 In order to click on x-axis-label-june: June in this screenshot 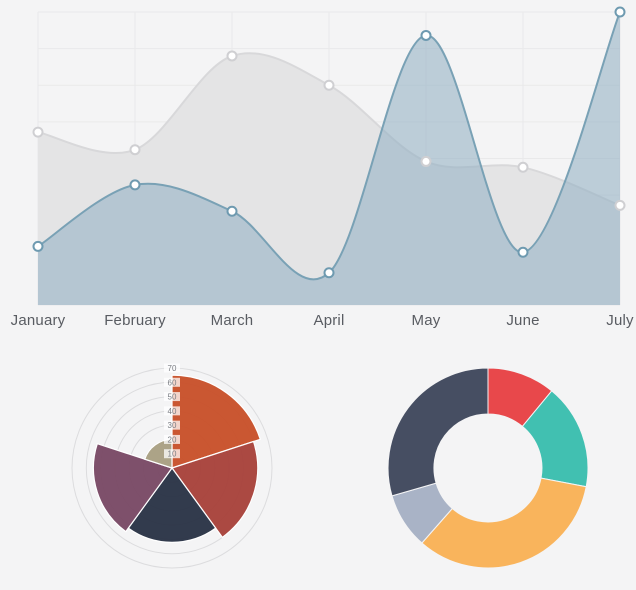, I will do `click(523, 320)`.